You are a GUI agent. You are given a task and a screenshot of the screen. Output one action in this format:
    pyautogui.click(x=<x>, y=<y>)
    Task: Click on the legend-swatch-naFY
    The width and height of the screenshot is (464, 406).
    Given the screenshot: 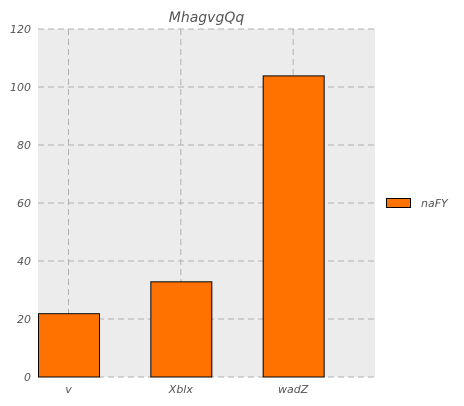 What is the action you would take?
    pyautogui.click(x=398, y=203)
    